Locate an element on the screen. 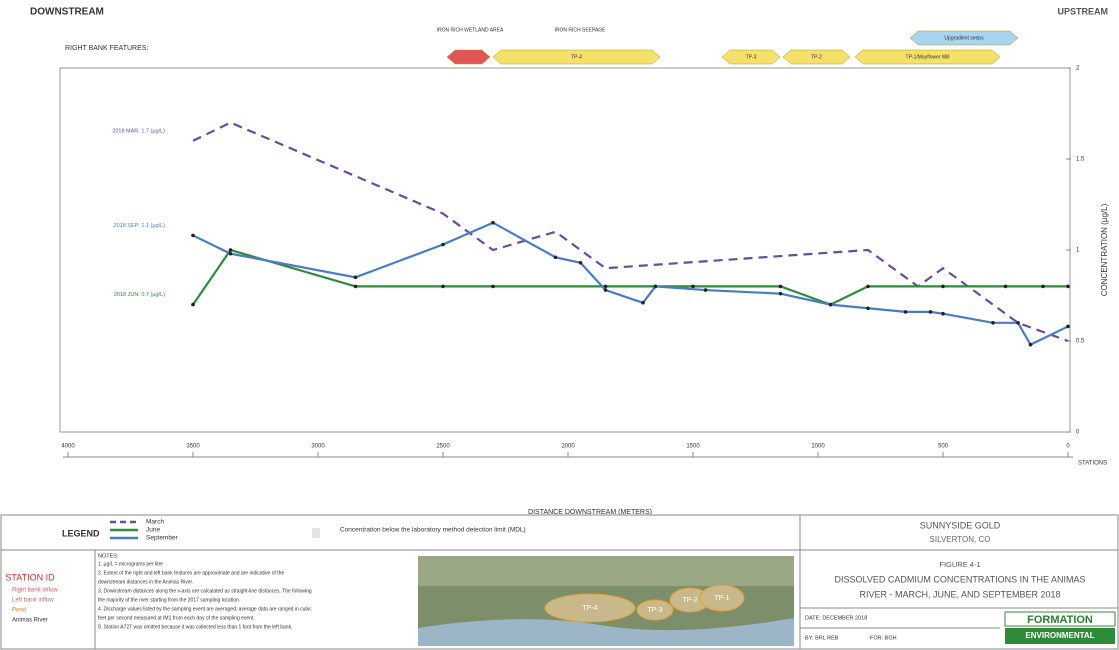  series-start-label: 2018 MAR: 1.7 (µg/L) is located at coordinates (138, 131).